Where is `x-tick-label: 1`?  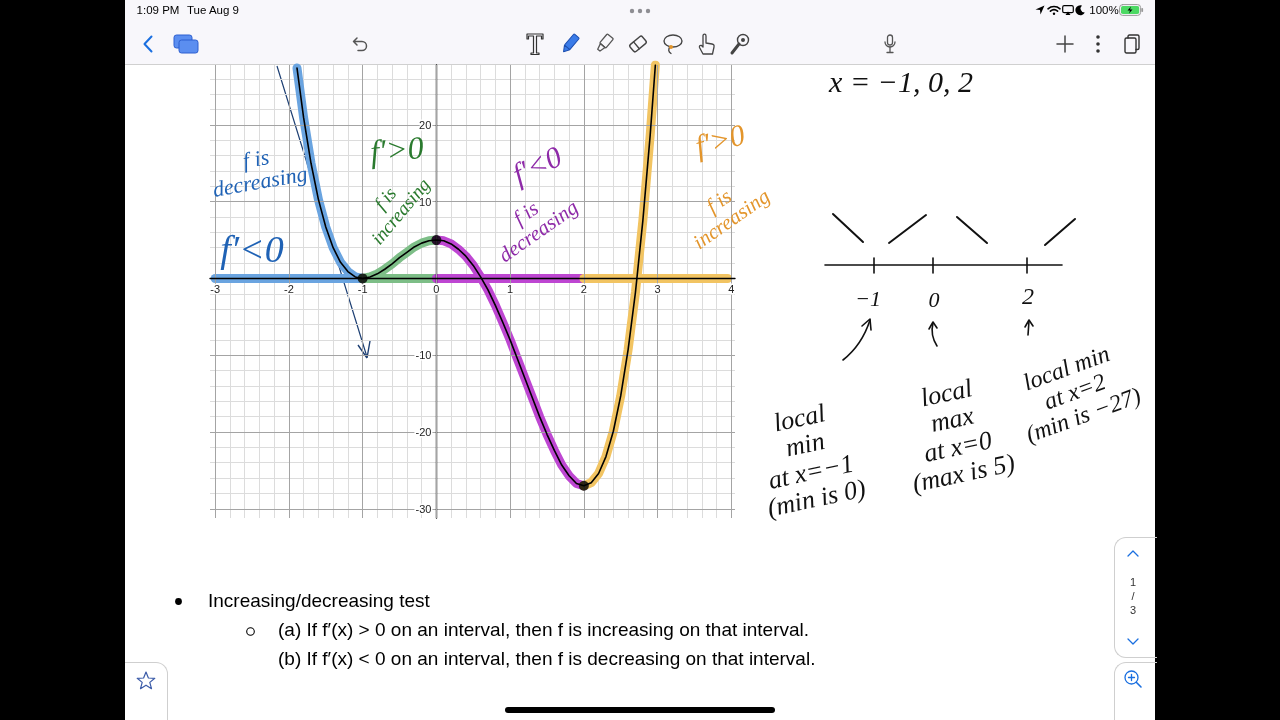
x-tick-label: 1 is located at coordinates (510, 288).